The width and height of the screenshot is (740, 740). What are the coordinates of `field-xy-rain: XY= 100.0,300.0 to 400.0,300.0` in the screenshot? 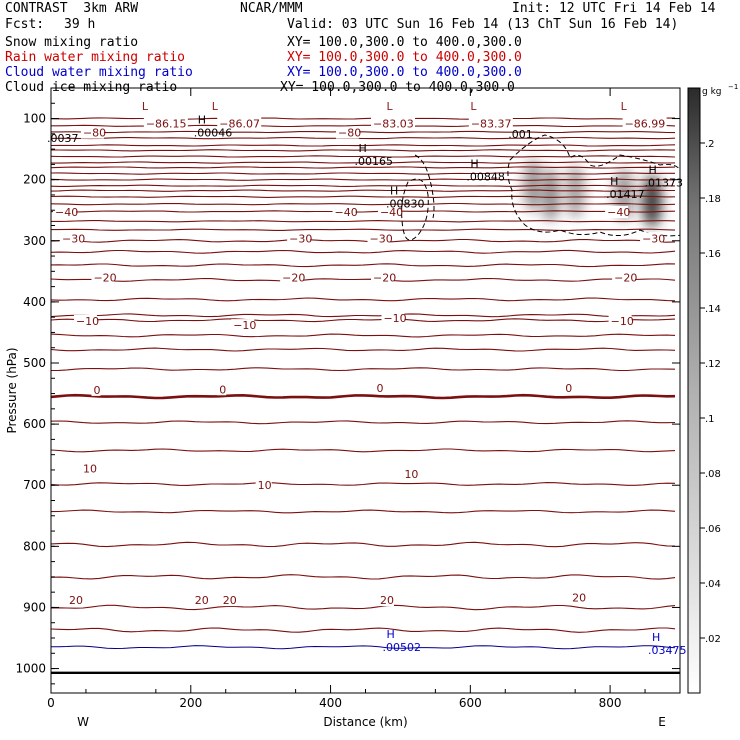 It's located at (404, 57).